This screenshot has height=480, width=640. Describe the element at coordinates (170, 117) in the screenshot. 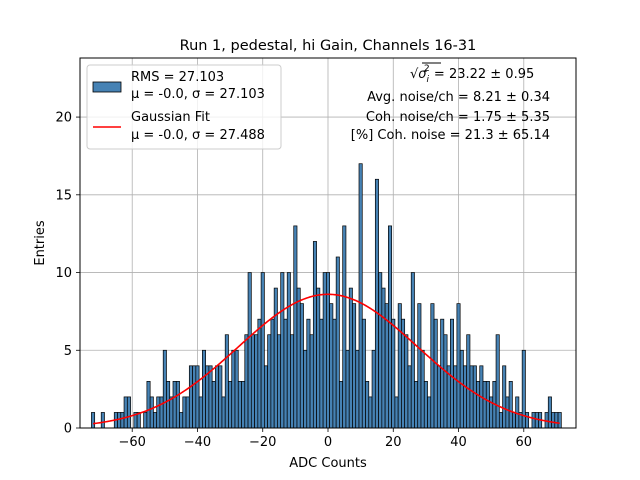

I see `legend-fit-label: Gaussian Fit` at that location.